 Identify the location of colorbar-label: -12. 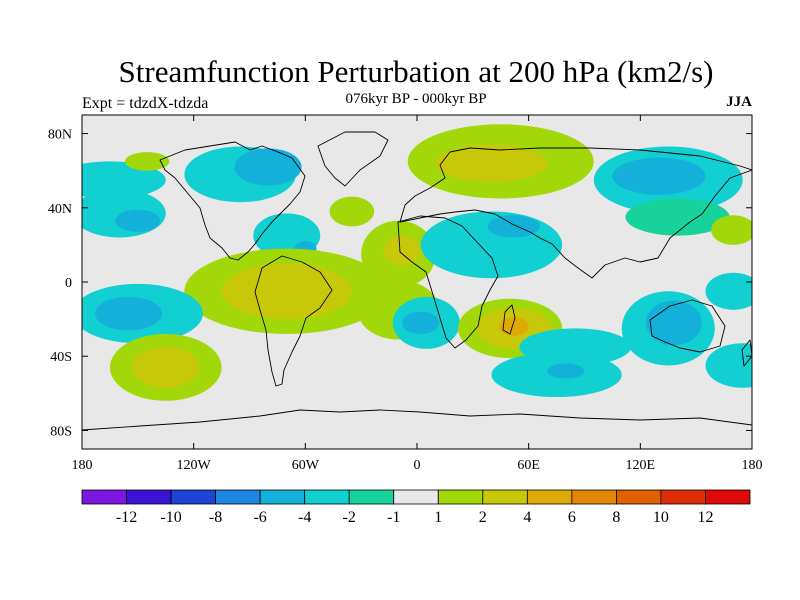
(126, 517).